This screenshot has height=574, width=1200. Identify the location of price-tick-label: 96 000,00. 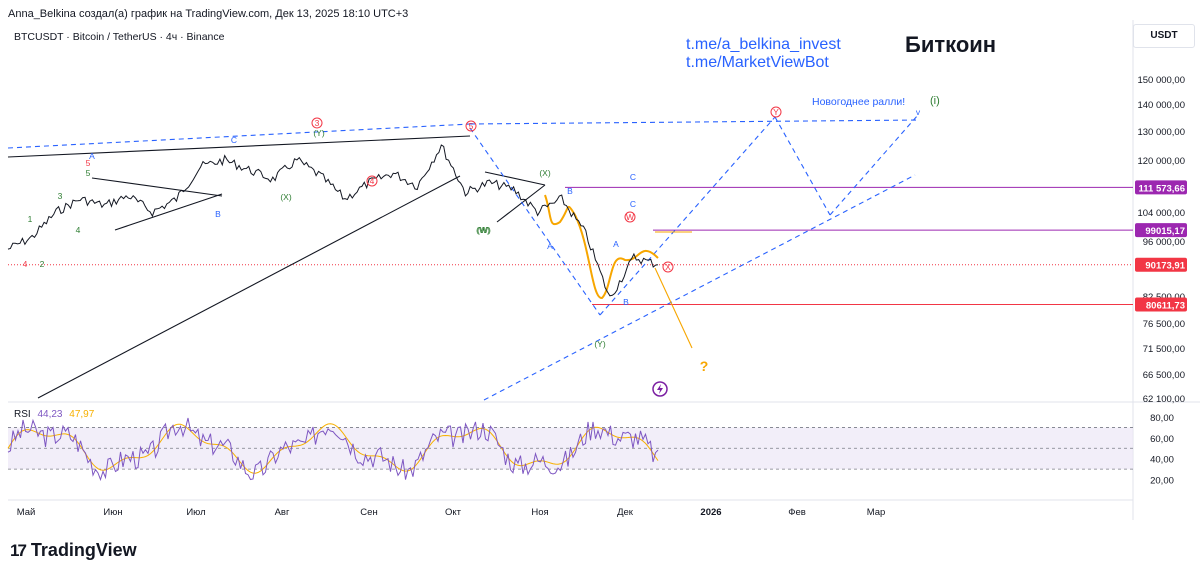
(1164, 242).